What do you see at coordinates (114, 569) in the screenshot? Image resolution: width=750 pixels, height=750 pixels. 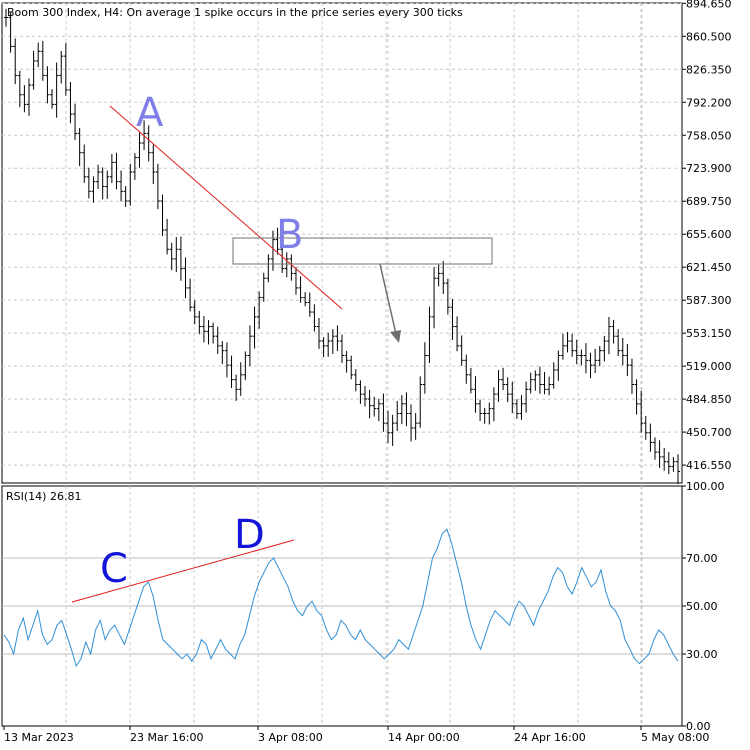 I see `annotation-c: C` at bounding box center [114, 569].